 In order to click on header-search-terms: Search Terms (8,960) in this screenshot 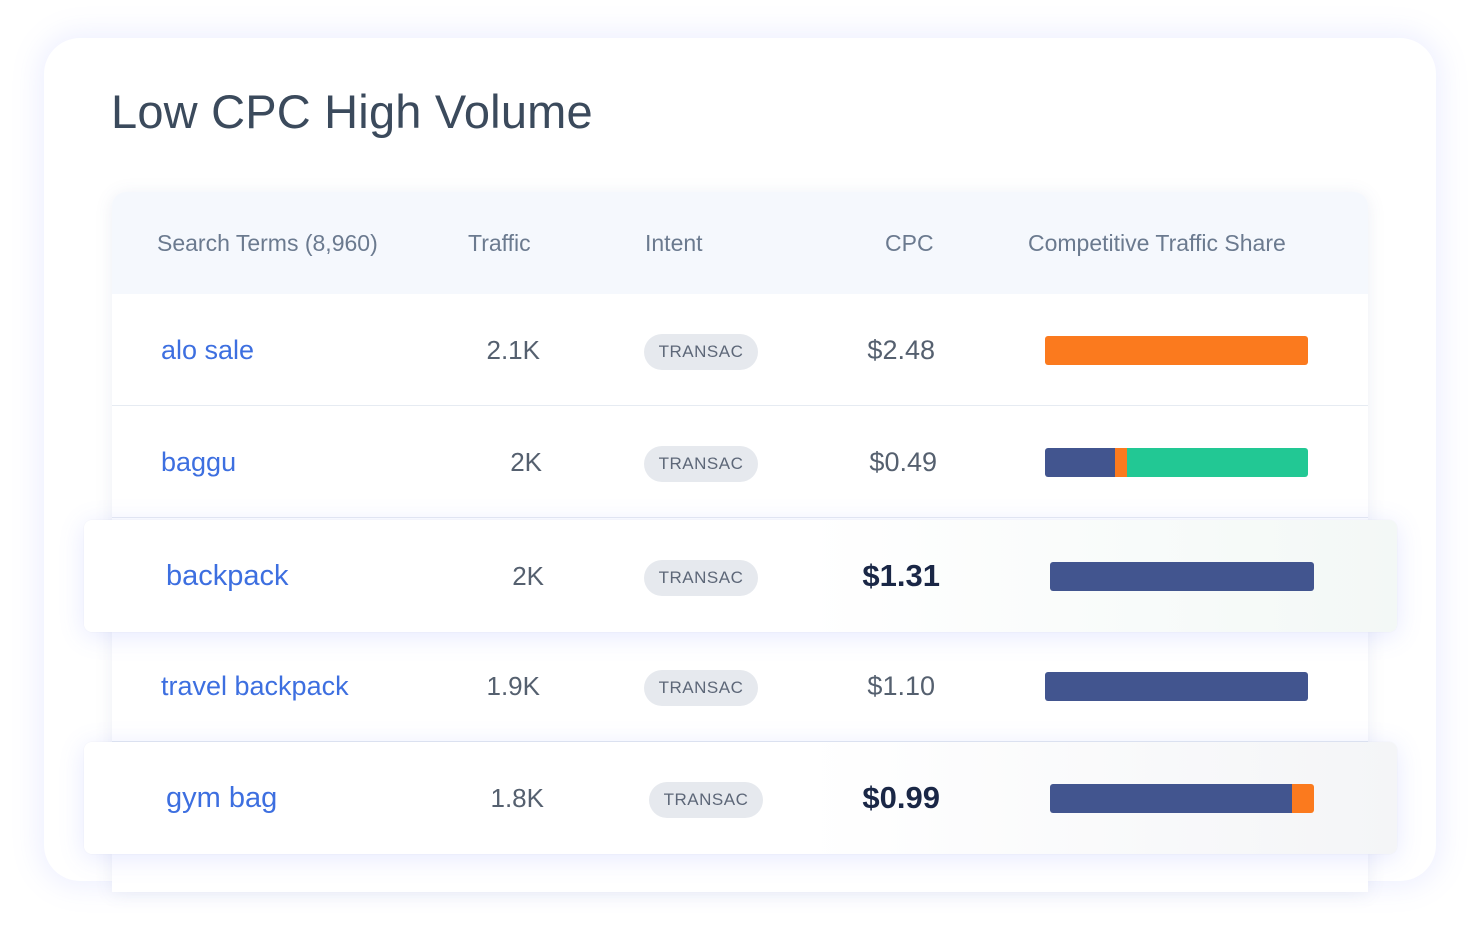, I will do `click(267, 243)`.